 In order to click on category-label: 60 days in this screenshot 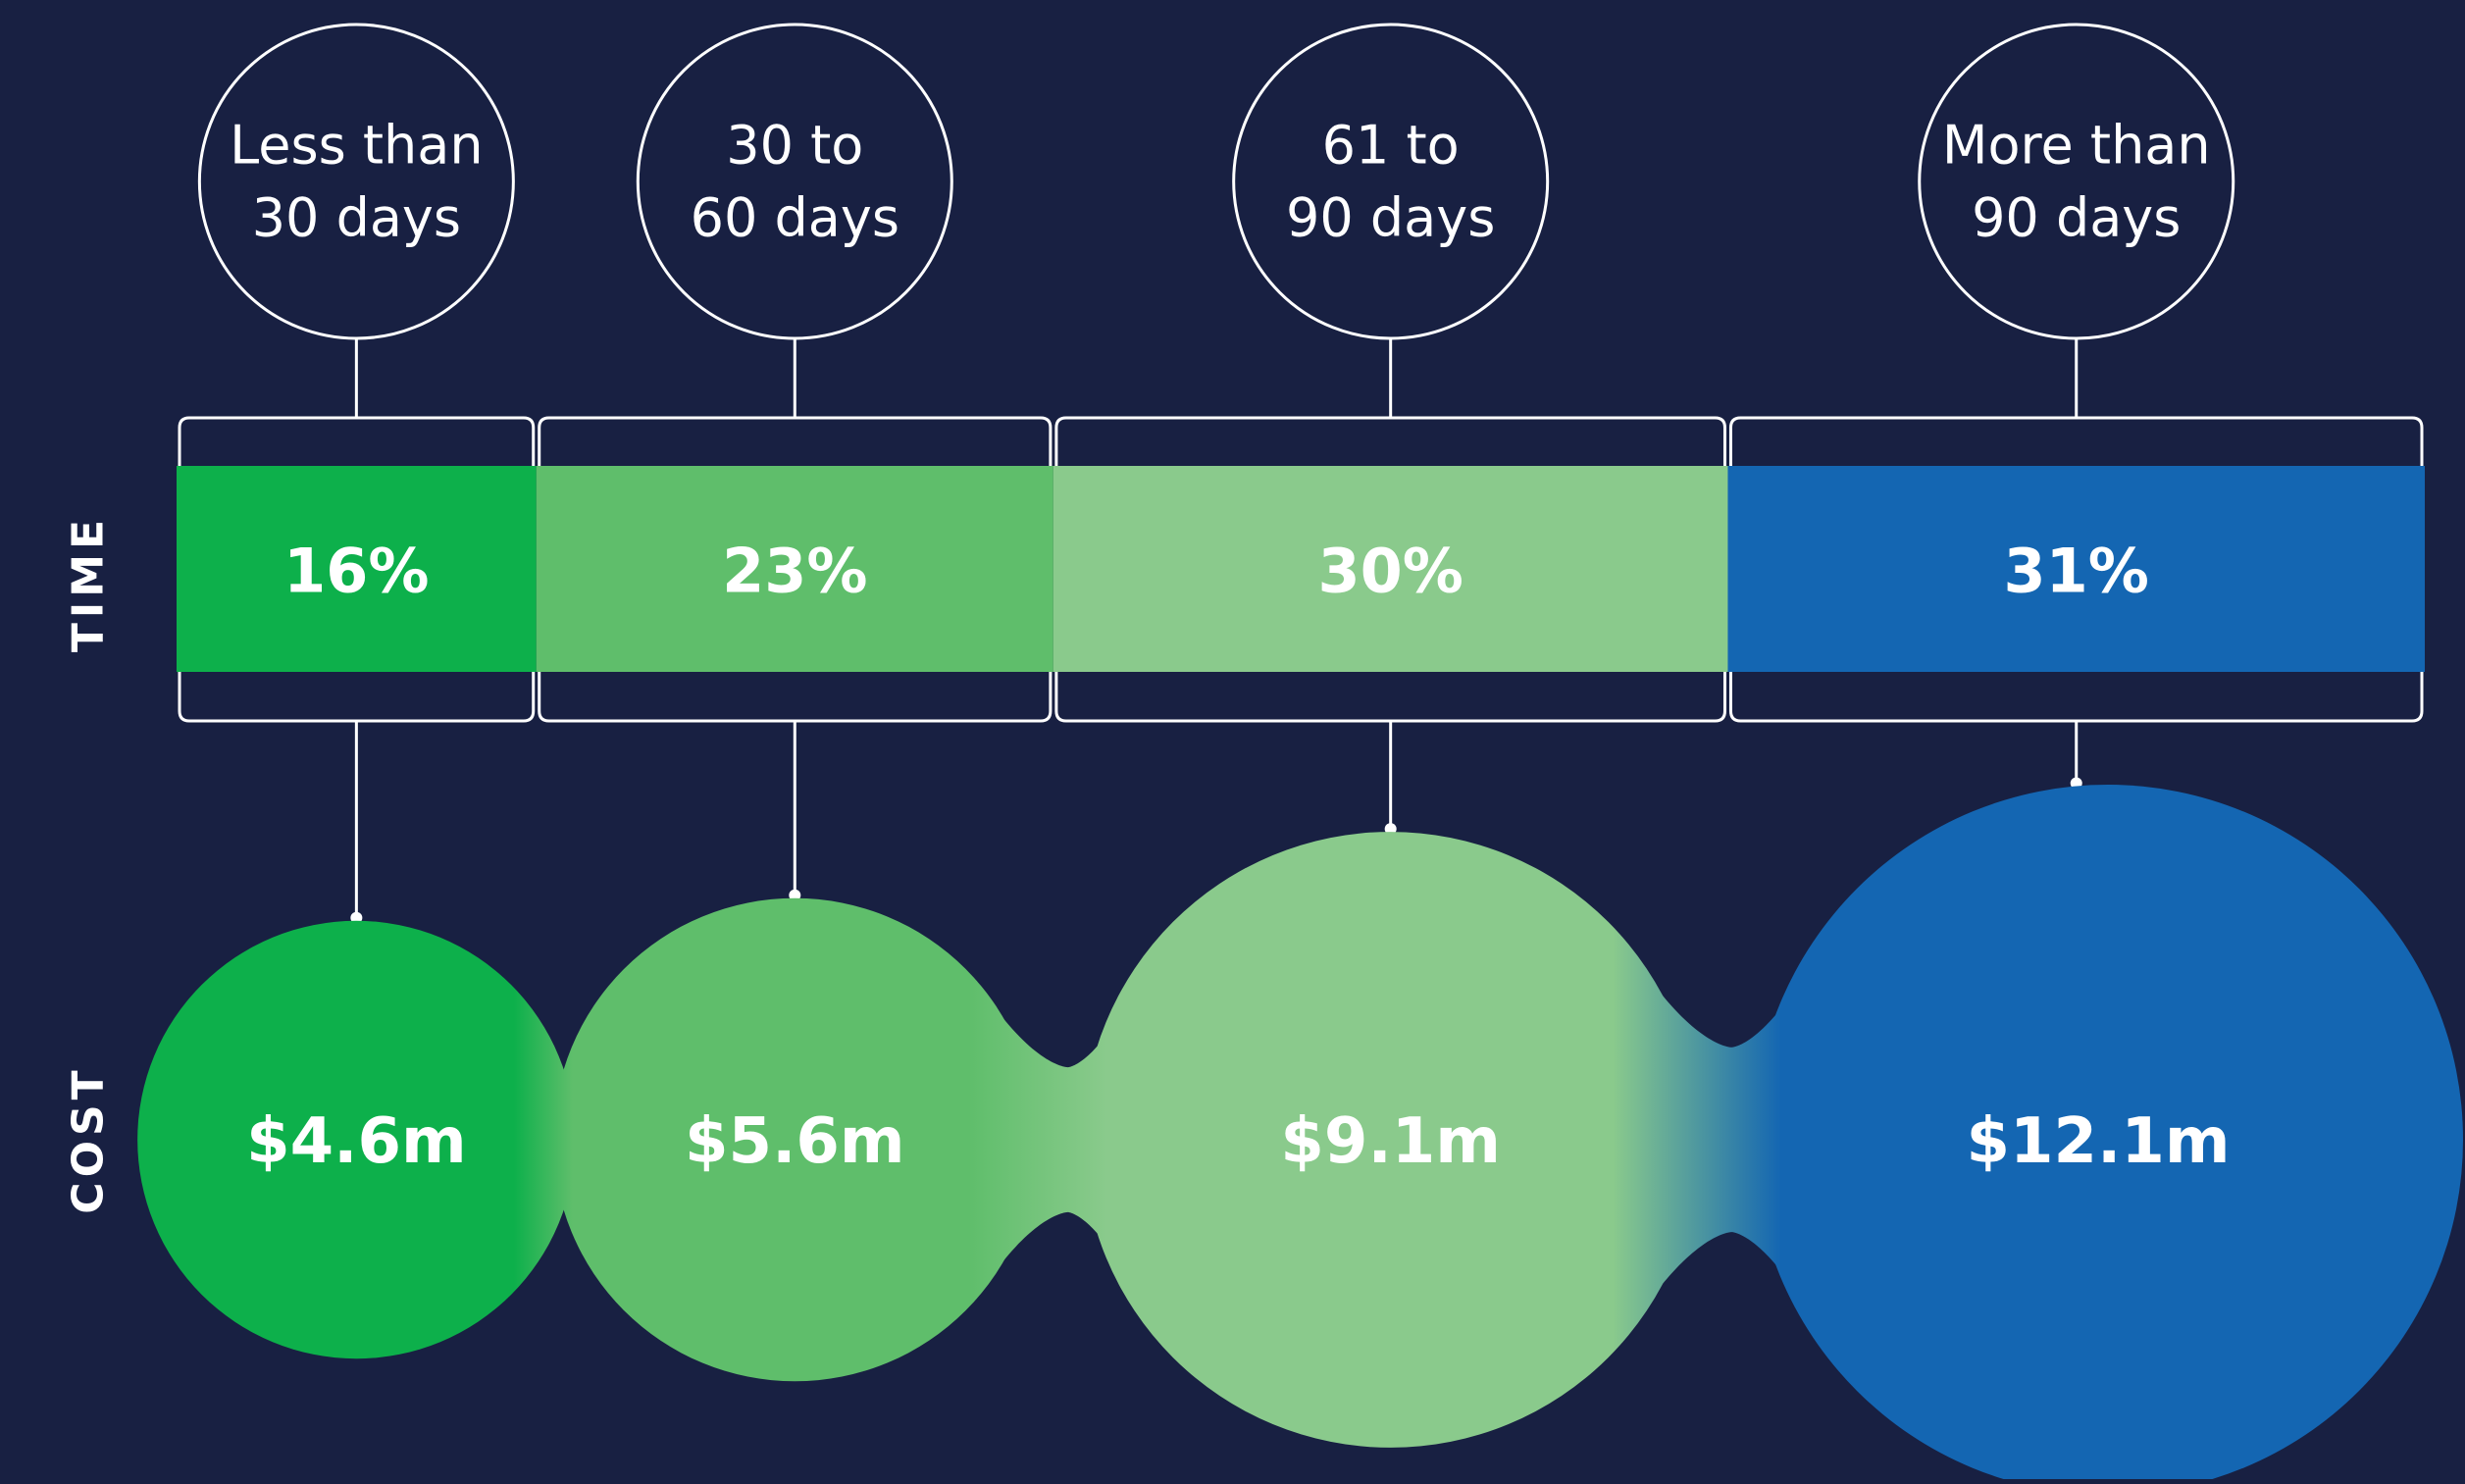, I will do `click(795, 218)`.